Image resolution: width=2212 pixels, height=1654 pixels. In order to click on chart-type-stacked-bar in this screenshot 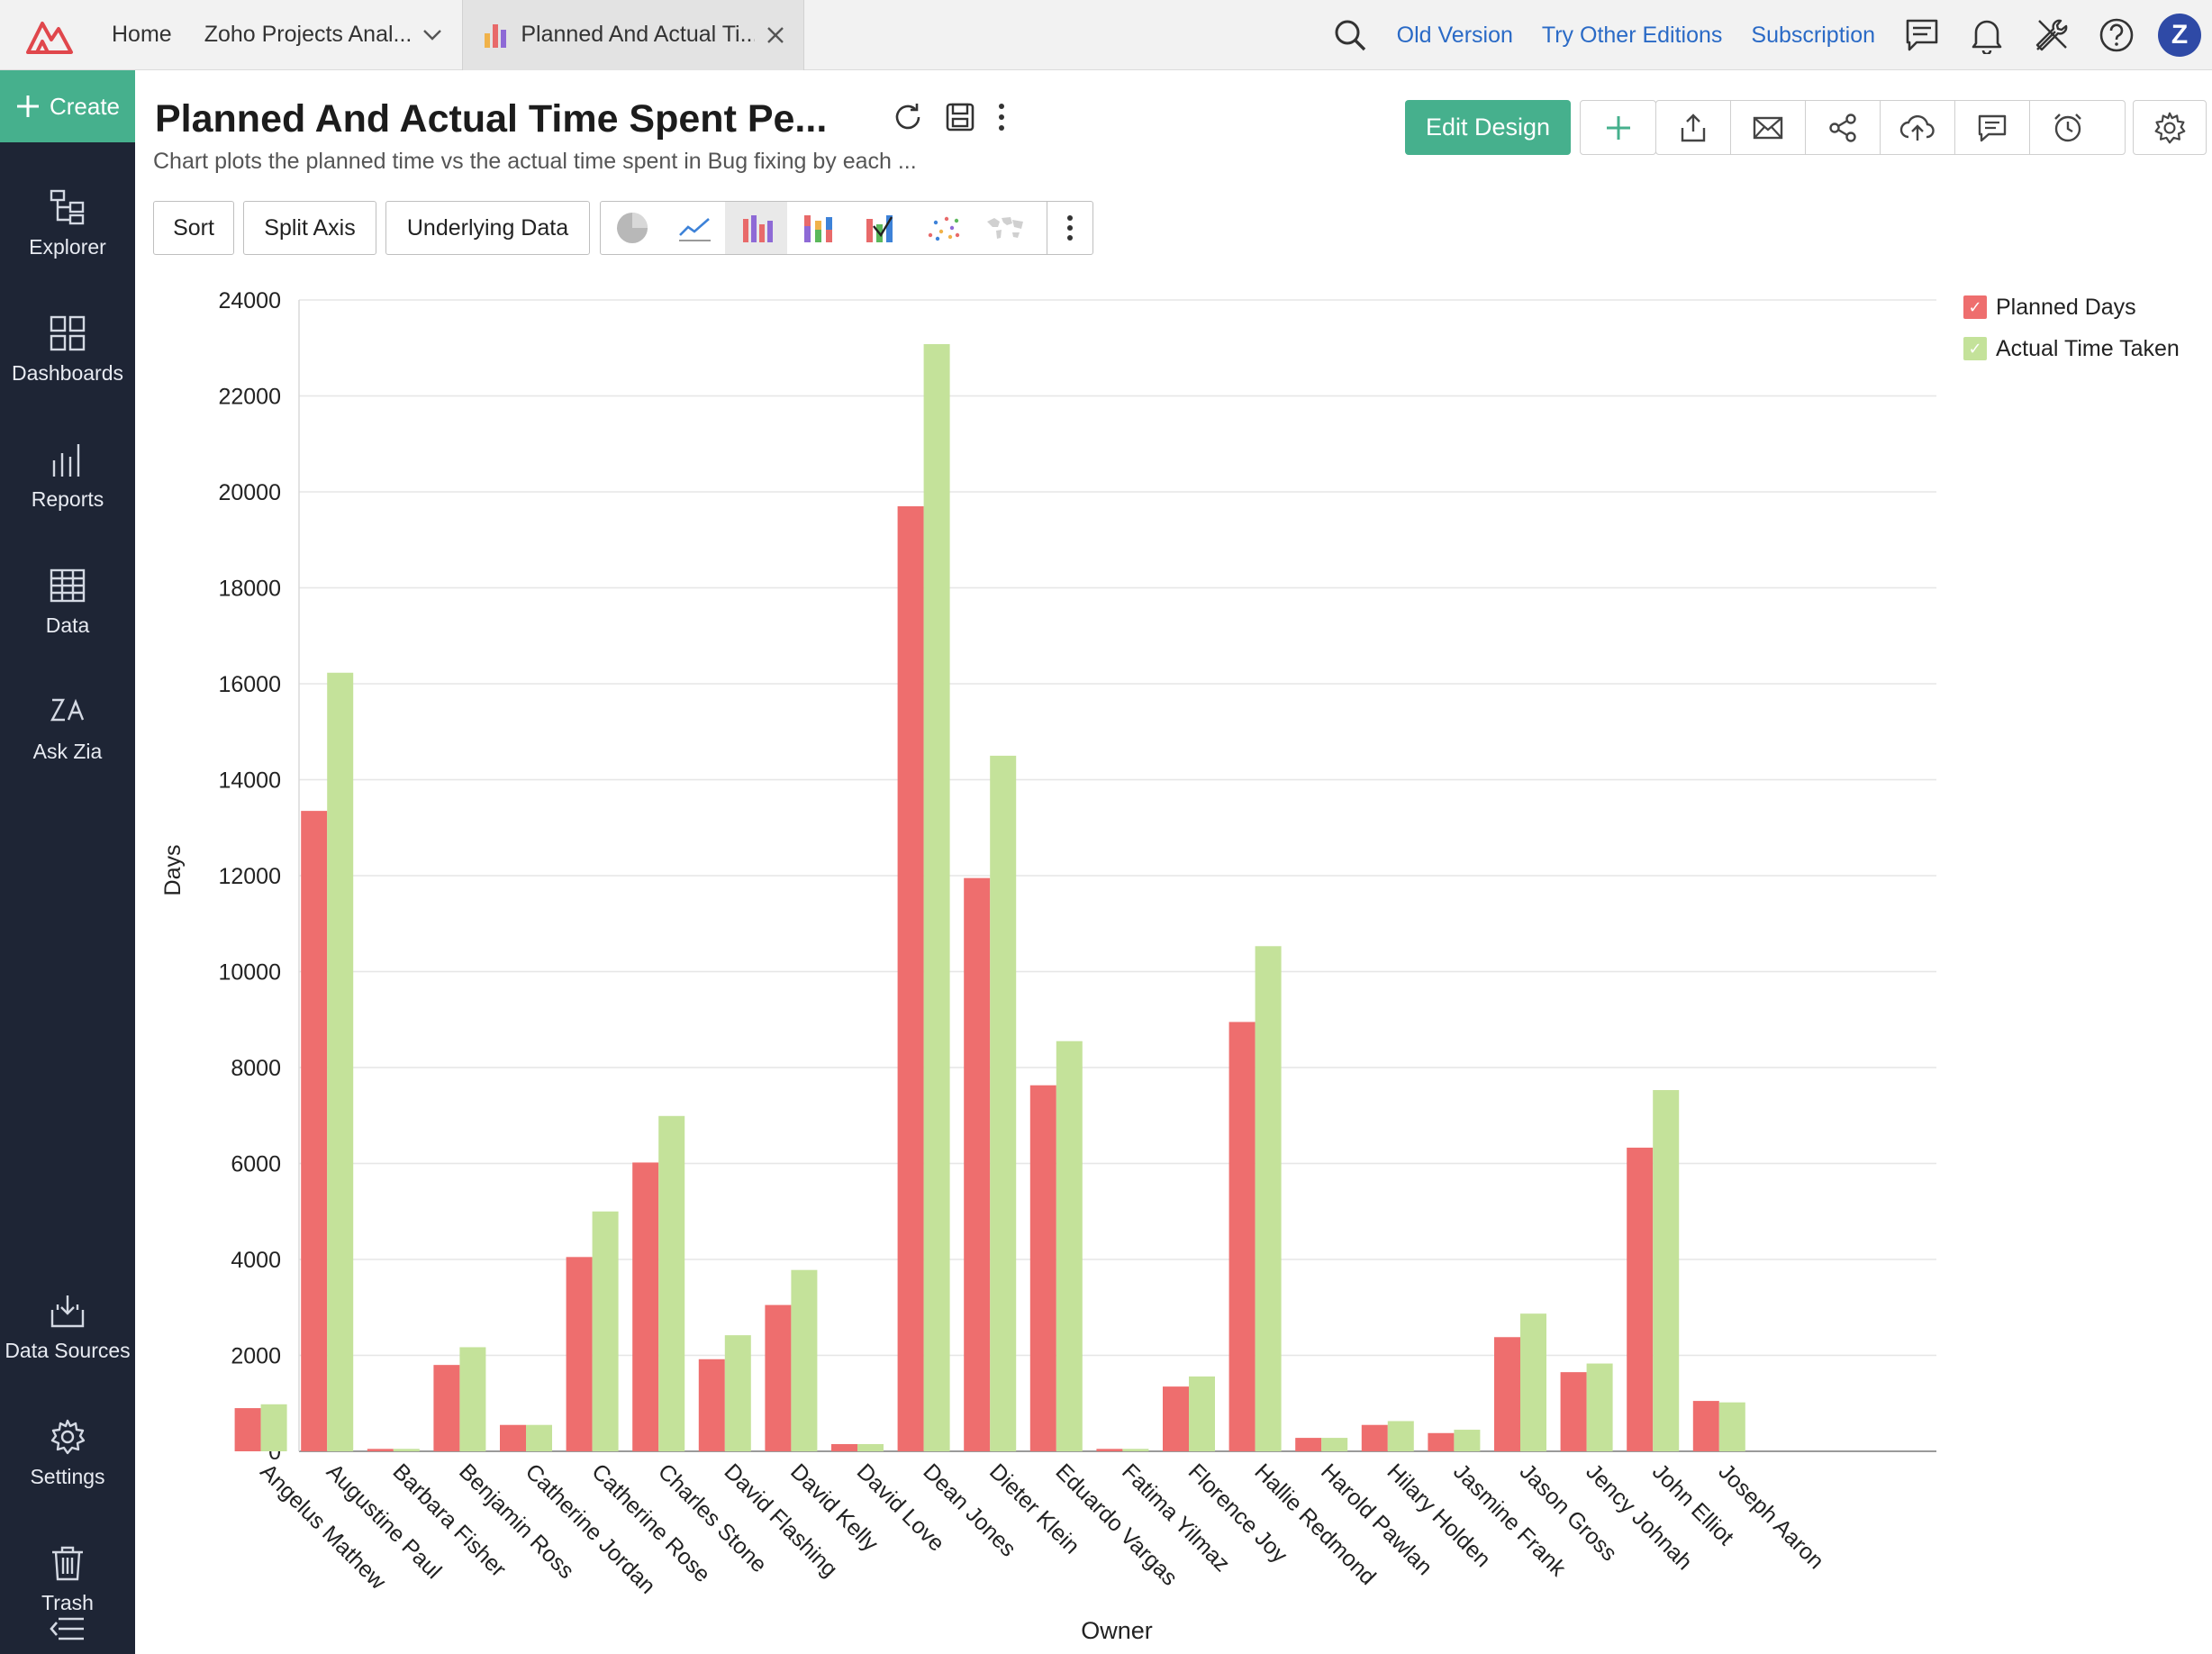, I will do `click(818, 228)`.